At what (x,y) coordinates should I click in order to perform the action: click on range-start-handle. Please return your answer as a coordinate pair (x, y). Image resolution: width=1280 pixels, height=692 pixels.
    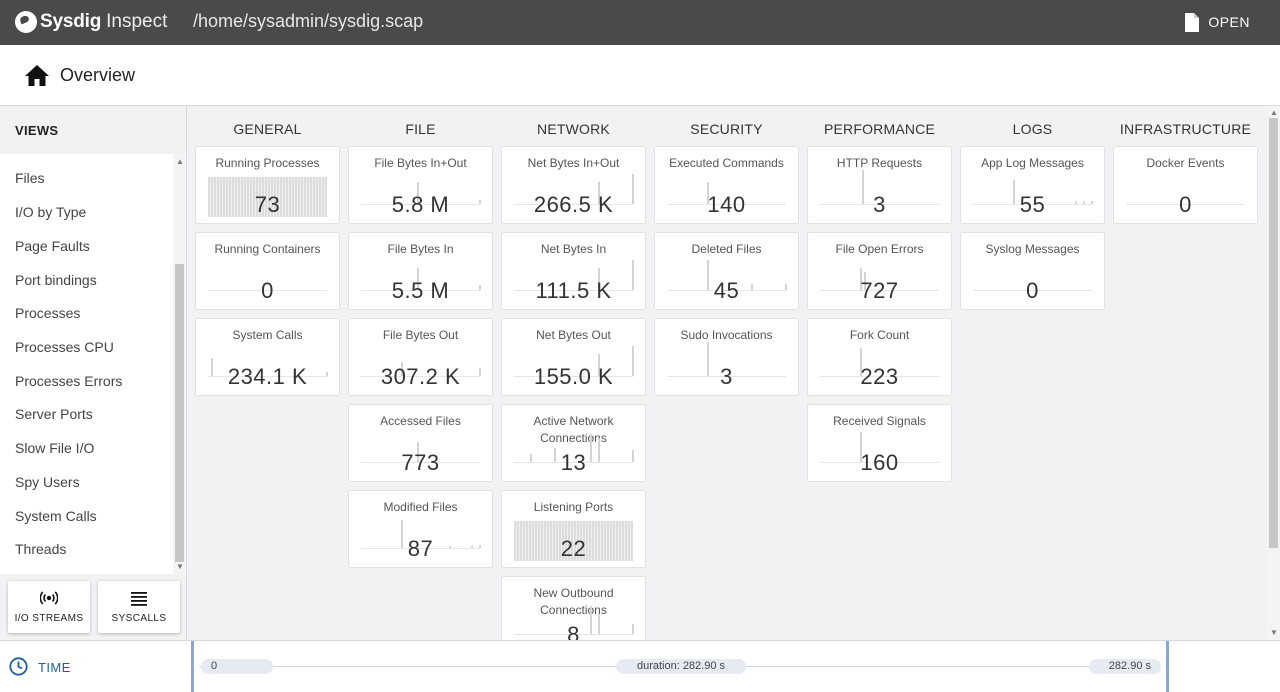
    Looking at the image, I should click on (192, 666).